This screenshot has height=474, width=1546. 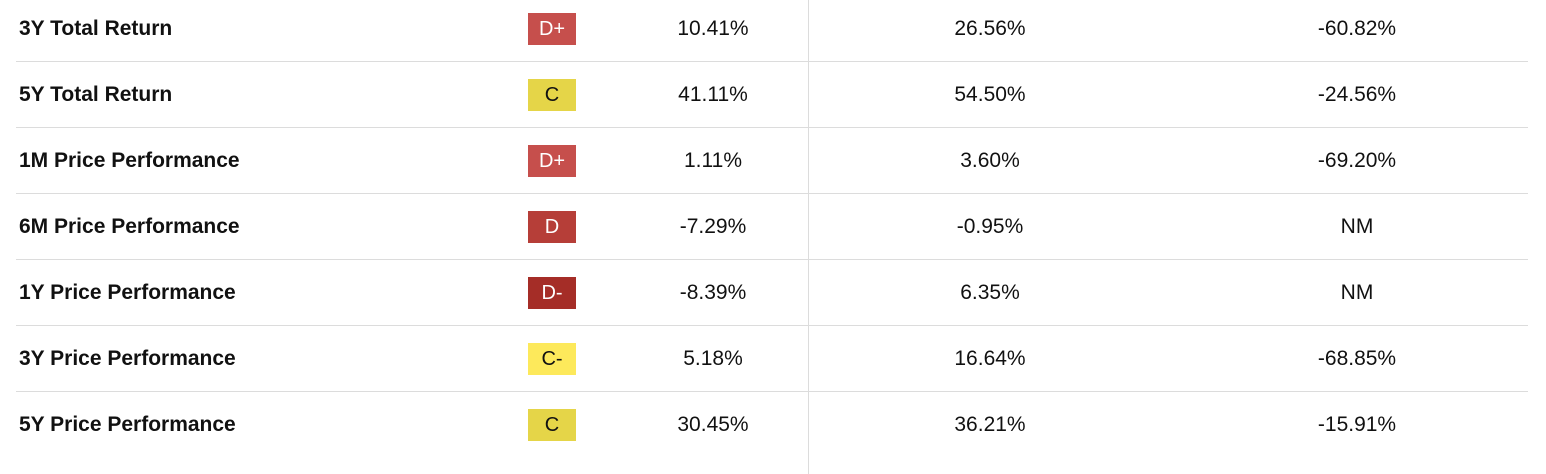 I want to click on table-row: 3Y Price Performance C- 5.18% 16.64% -68.85%, so click(x=772, y=359).